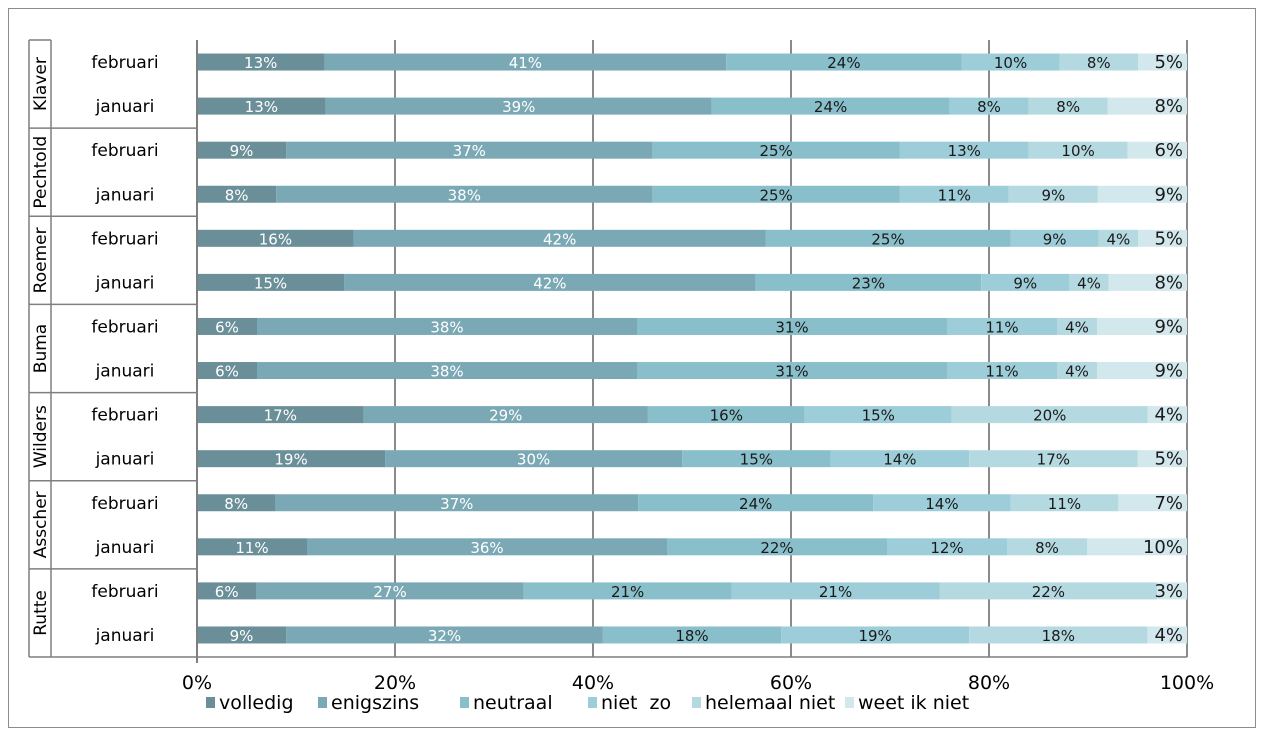  Describe the element at coordinates (1168, 62) in the screenshot. I see `data-label: 5%` at that location.